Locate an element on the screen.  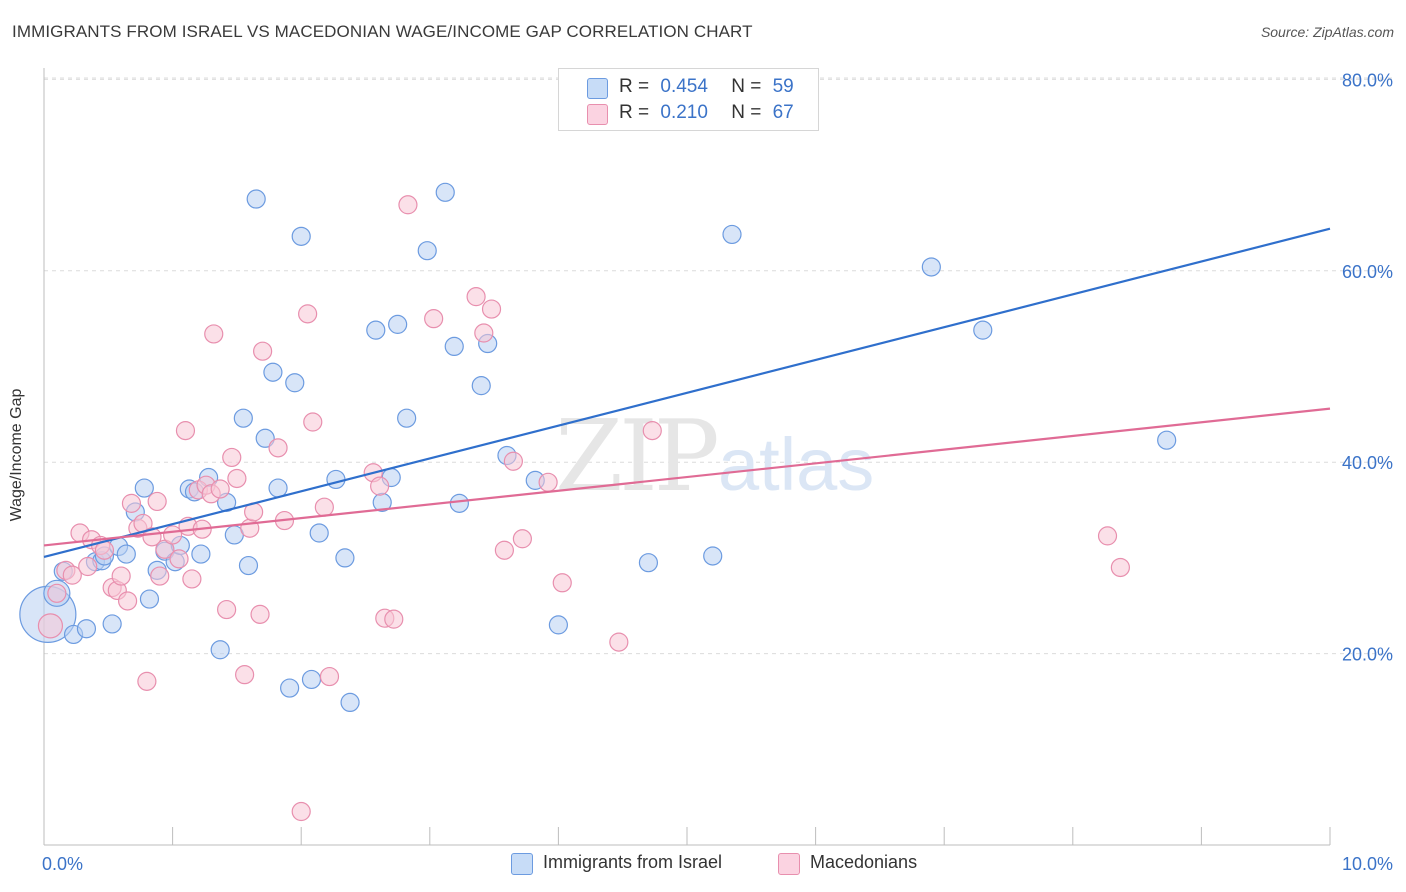
legend-n-value: 67 is located at coordinates (783, 112).